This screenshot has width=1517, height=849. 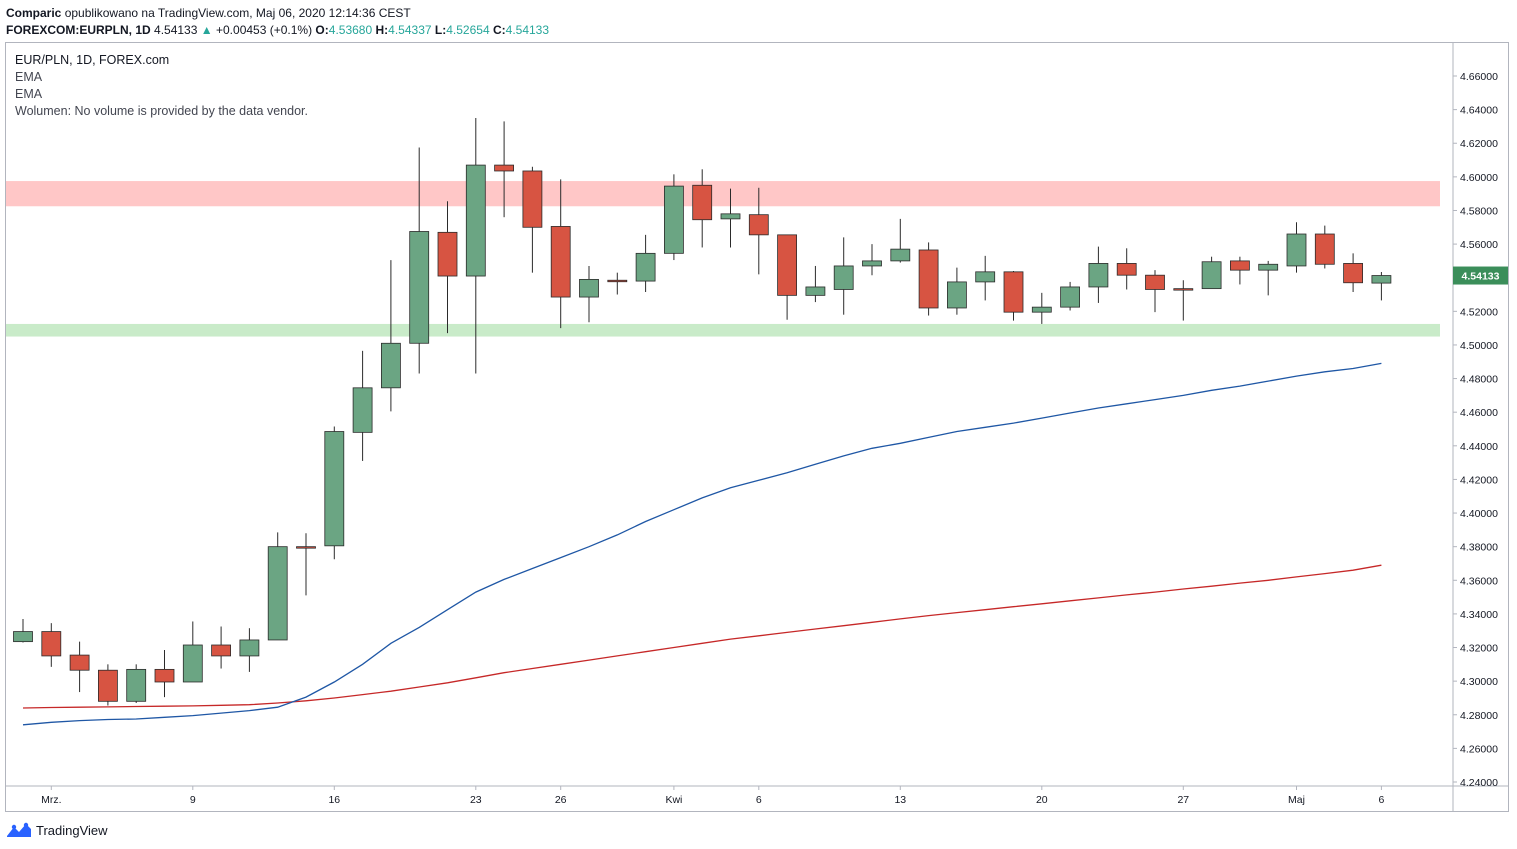 I want to click on low-value: 4.52654, so click(x=468, y=30).